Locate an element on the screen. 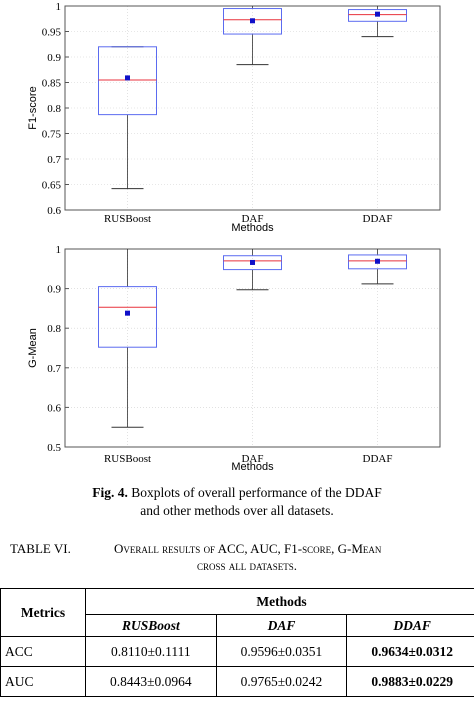 This screenshot has width=474, height=712. caption-line-2: and other methods over all datasets. is located at coordinates (237, 510).